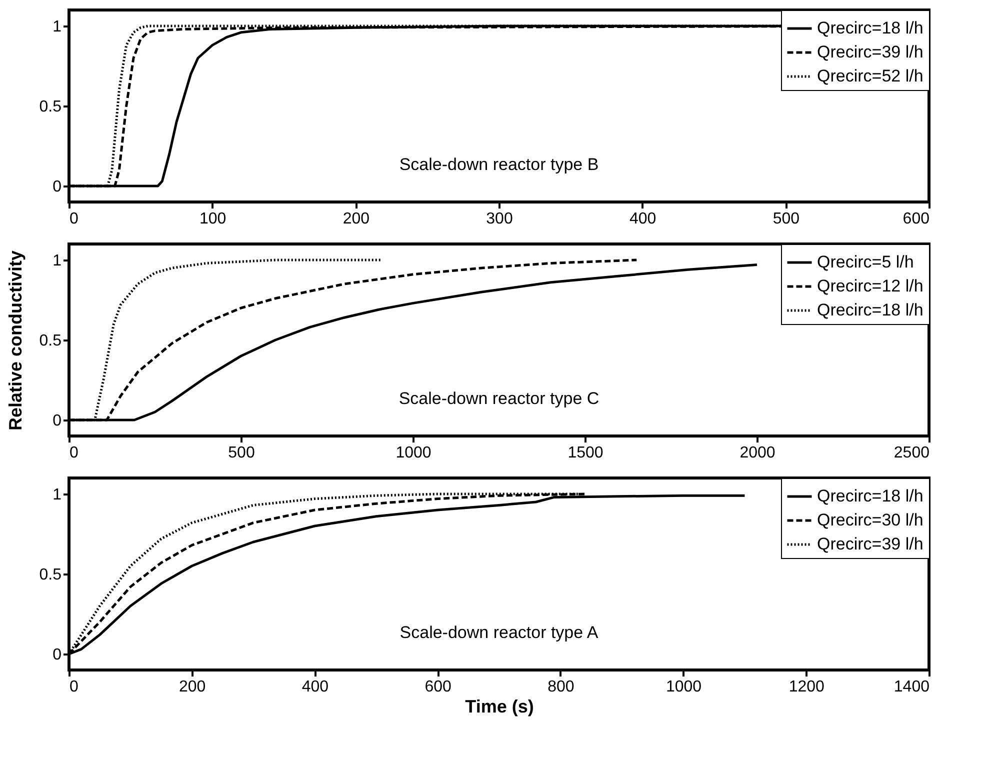 Image resolution: width=993 pixels, height=762 pixels. What do you see at coordinates (561, 687) in the screenshot?
I see `x-tick-label: 800` at bounding box center [561, 687].